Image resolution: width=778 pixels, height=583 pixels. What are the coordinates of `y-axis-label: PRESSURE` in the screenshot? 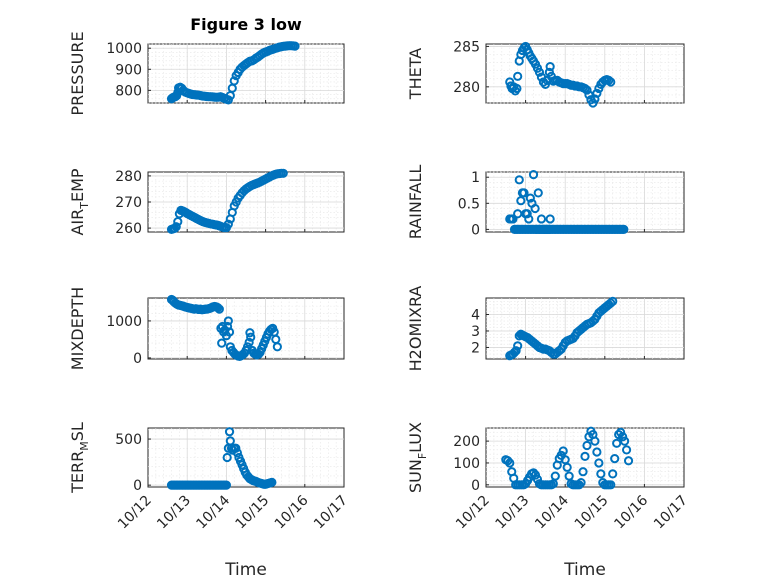 It's located at (77, 73).